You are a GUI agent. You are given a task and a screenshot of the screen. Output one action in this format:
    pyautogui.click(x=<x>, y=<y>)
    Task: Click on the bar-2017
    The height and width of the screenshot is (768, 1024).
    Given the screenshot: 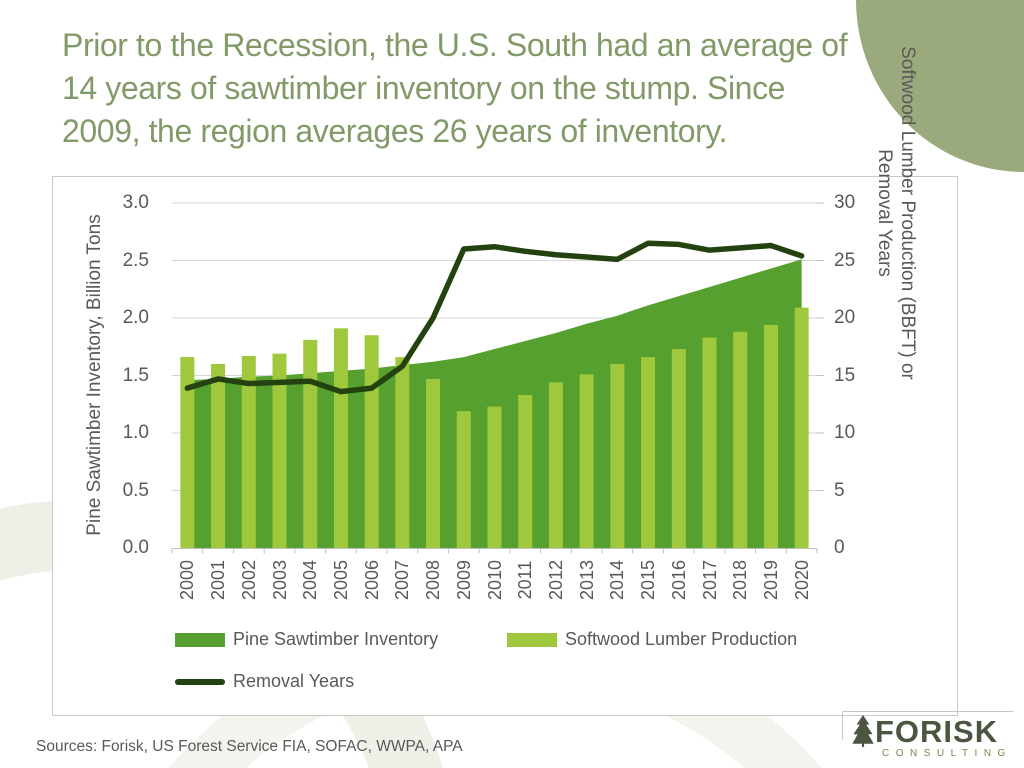 What is the action you would take?
    pyautogui.click(x=709, y=442)
    